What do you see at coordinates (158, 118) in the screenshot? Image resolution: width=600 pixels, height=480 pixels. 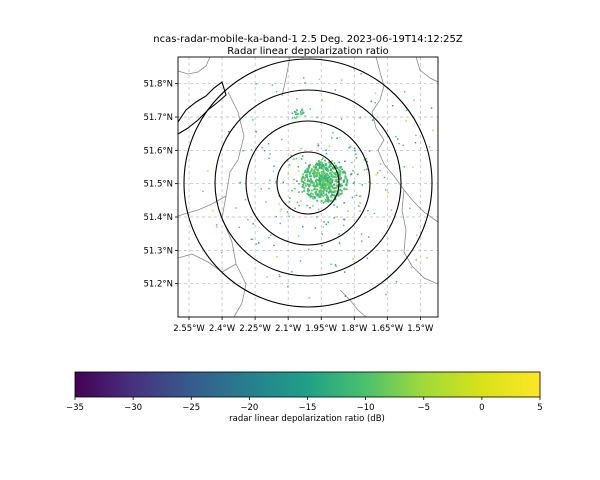 I see `y-tick-label: 51.7°N` at bounding box center [158, 118].